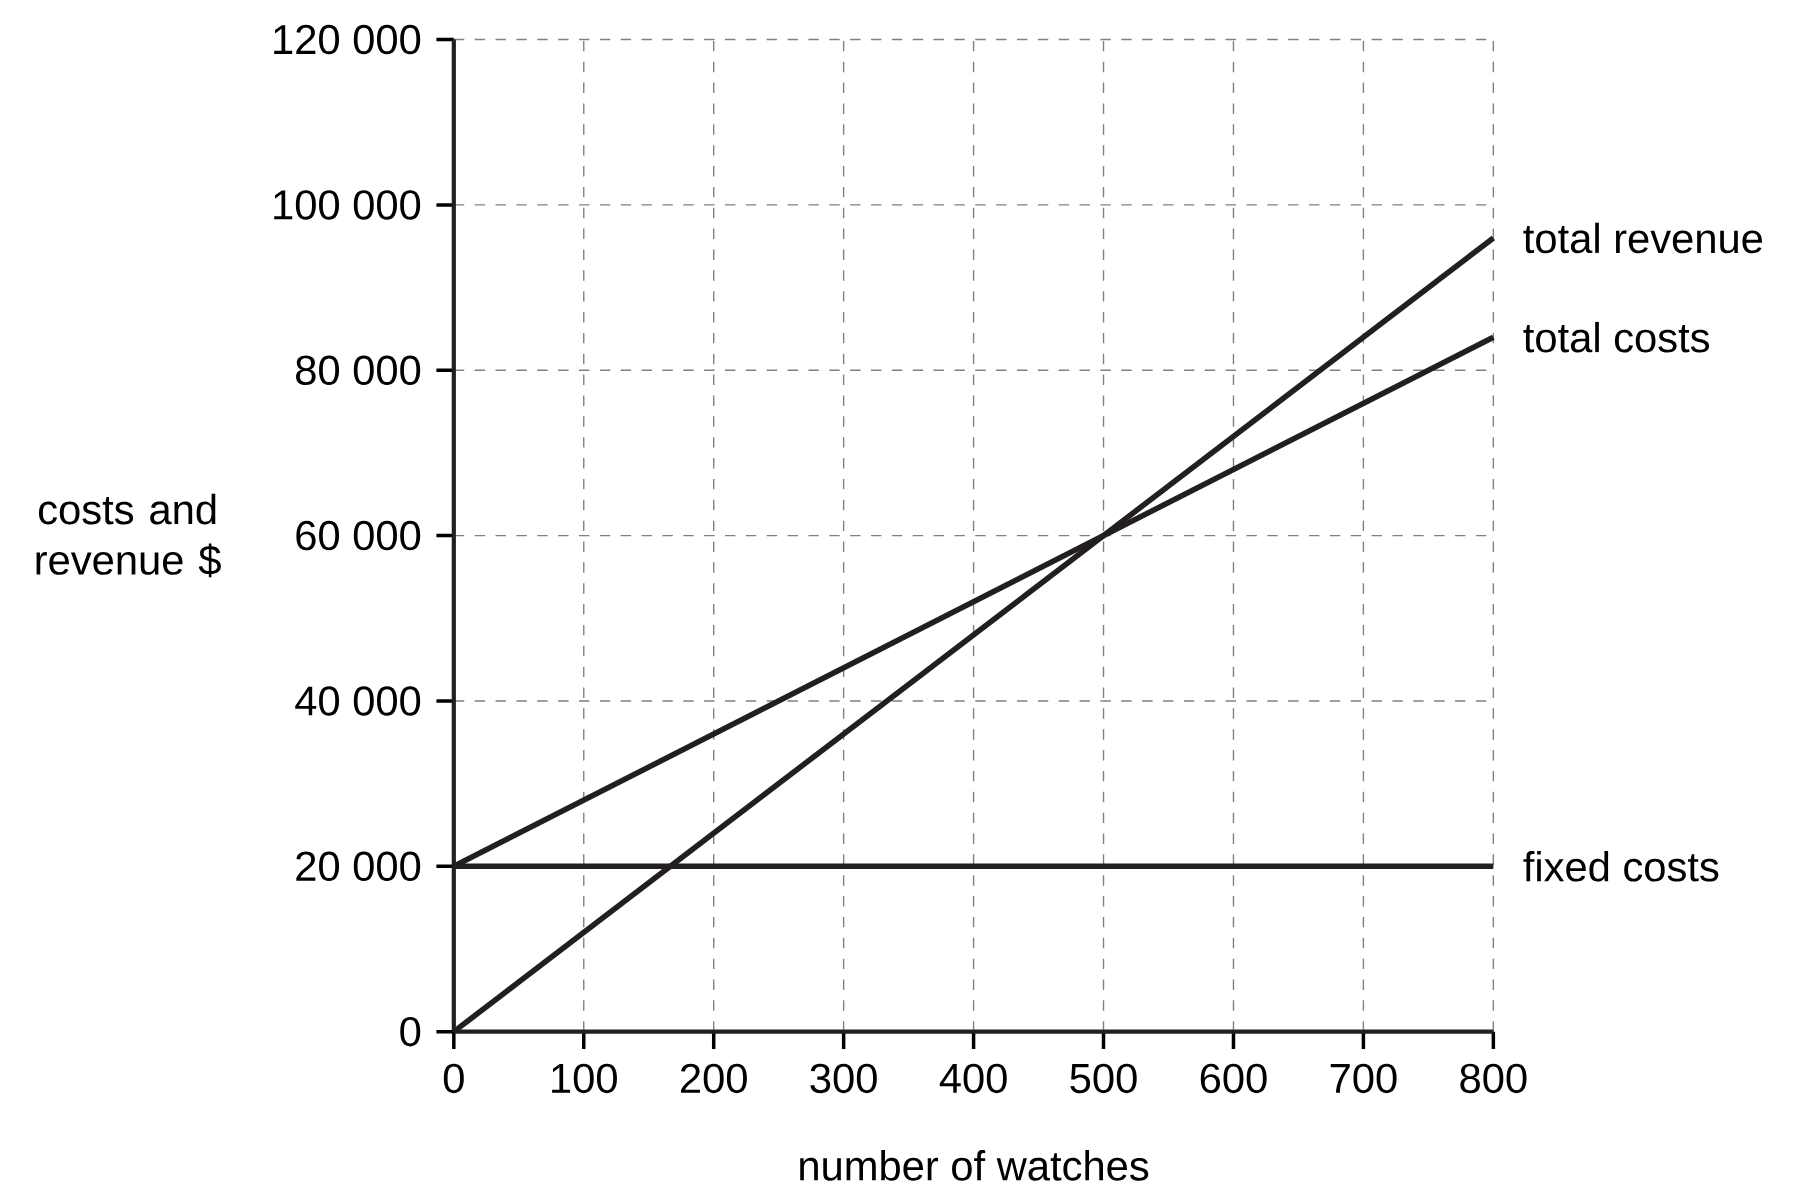 This screenshot has height=1195, width=1797. I want to click on x-tick-label: 400, so click(973, 1078).